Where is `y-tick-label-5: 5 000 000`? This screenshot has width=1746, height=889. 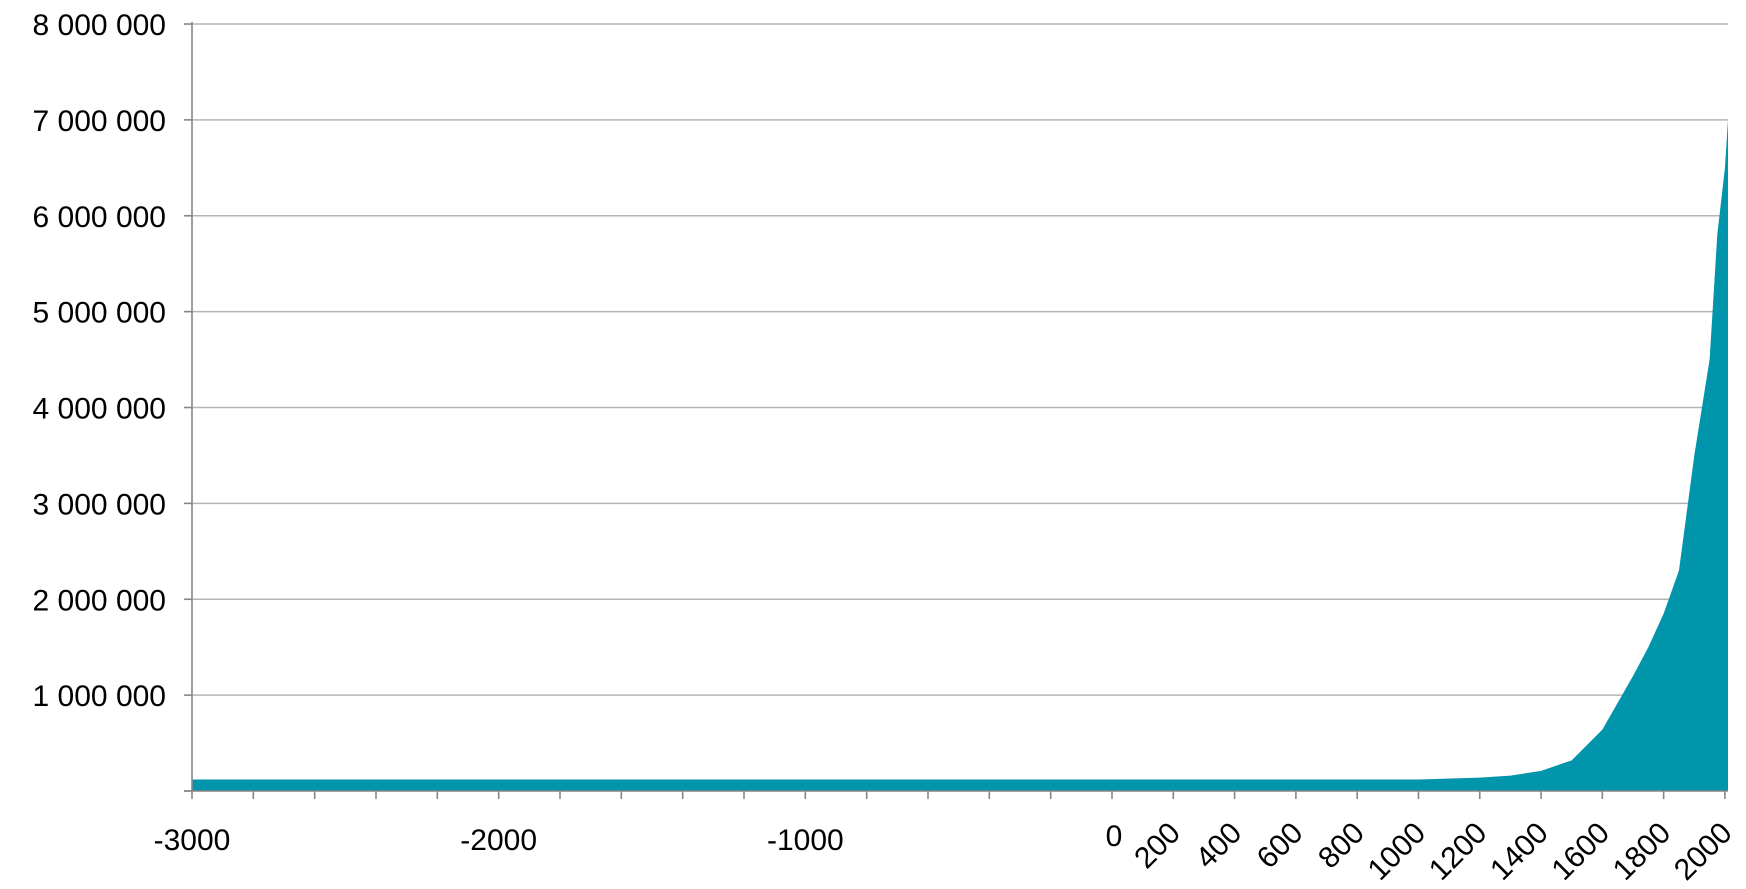 y-tick-label-5: 5 000 000 is located at coordinates (99, 313).